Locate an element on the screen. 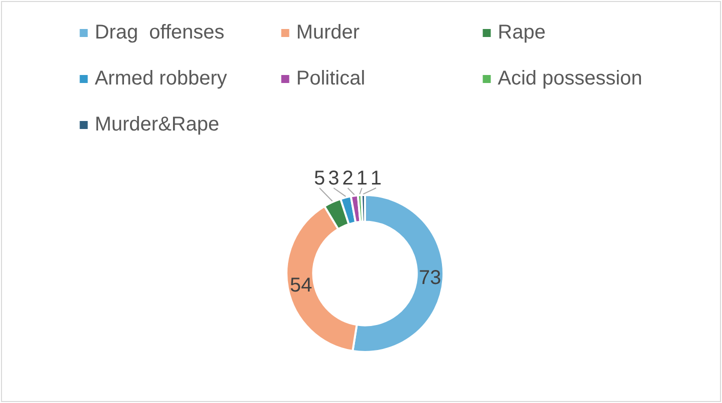 The height and width of the screenshot is (403, 722). legend-label: Murder is located at coordinates (328, 33).